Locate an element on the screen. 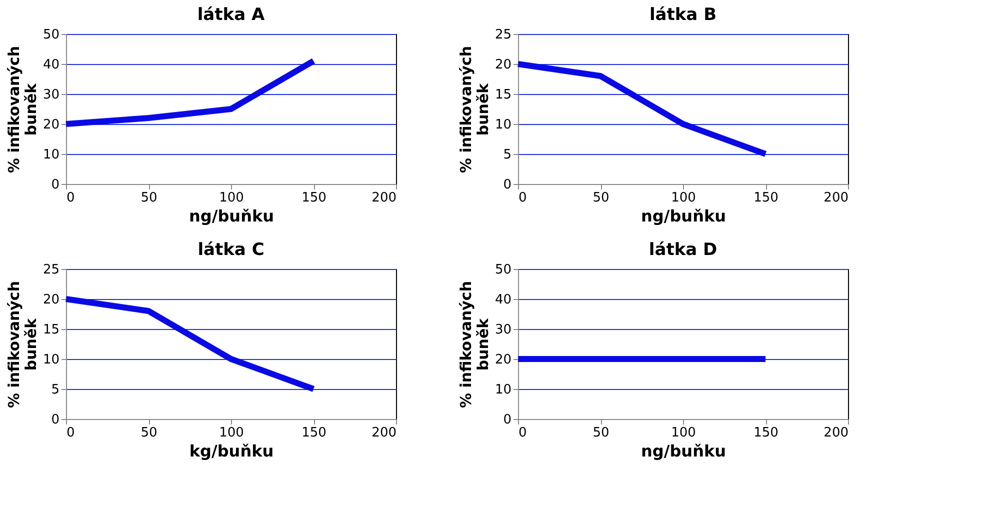 This screenshot has height=527, width=981. x-axis-title: kg/buňku is located at coordinates (231, 451).